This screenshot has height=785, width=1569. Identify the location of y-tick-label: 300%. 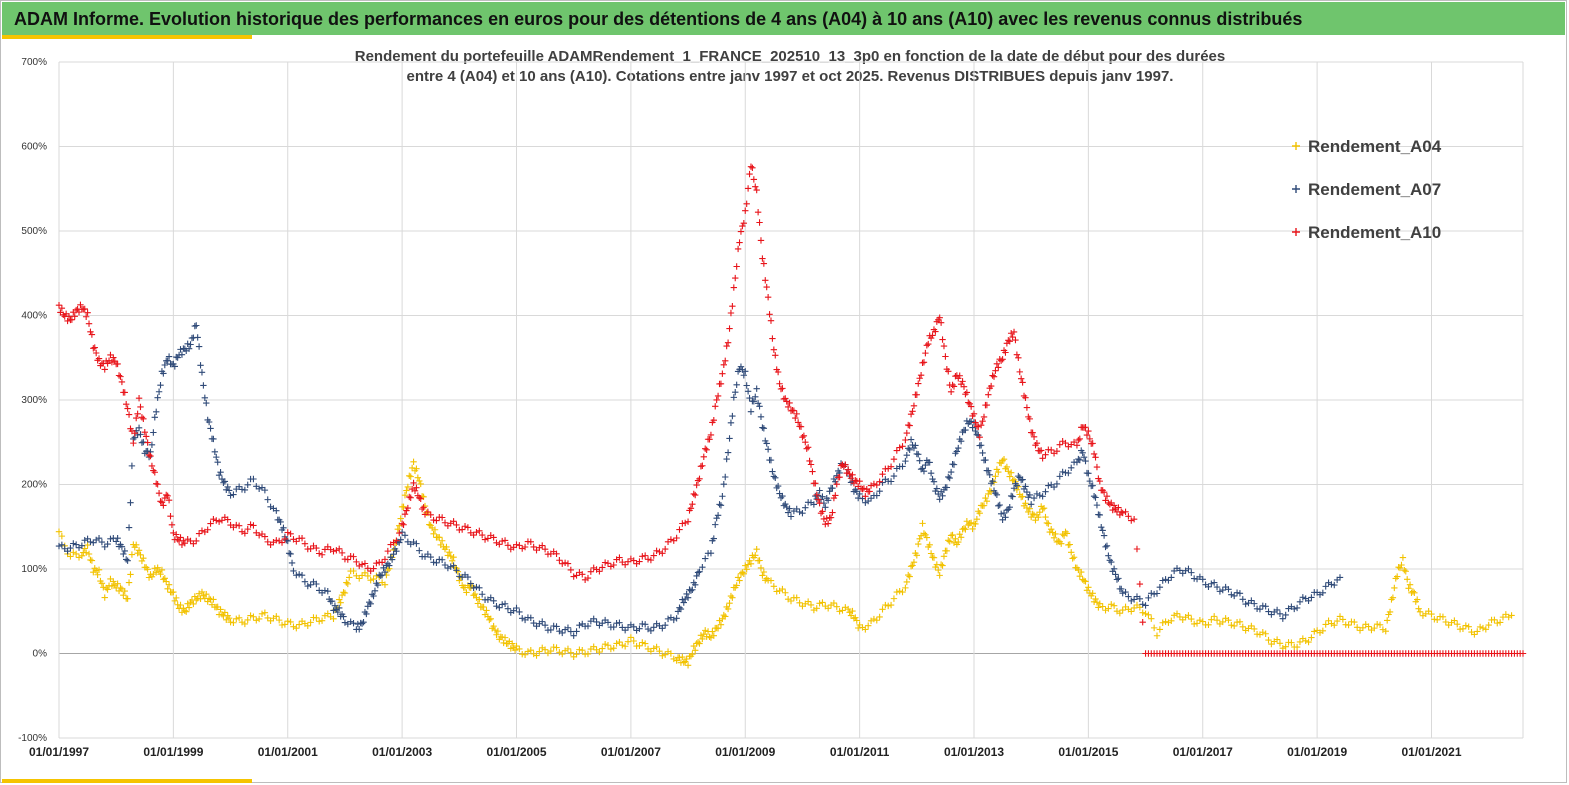
(34, 400).